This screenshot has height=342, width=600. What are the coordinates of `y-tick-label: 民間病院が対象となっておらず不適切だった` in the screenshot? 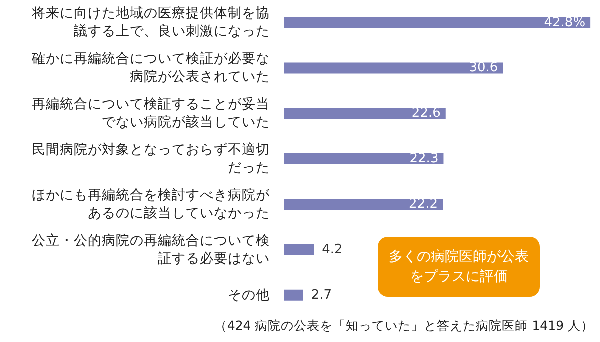 It's located at (151, 159).